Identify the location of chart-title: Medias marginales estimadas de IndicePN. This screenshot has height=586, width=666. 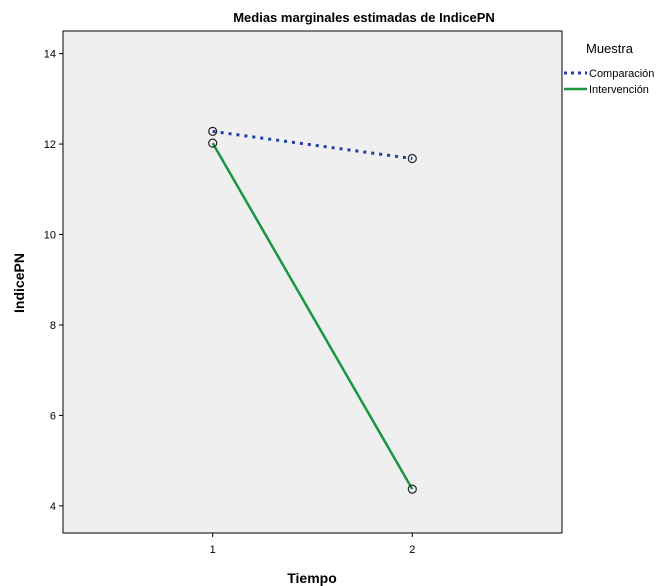
(364, 17).